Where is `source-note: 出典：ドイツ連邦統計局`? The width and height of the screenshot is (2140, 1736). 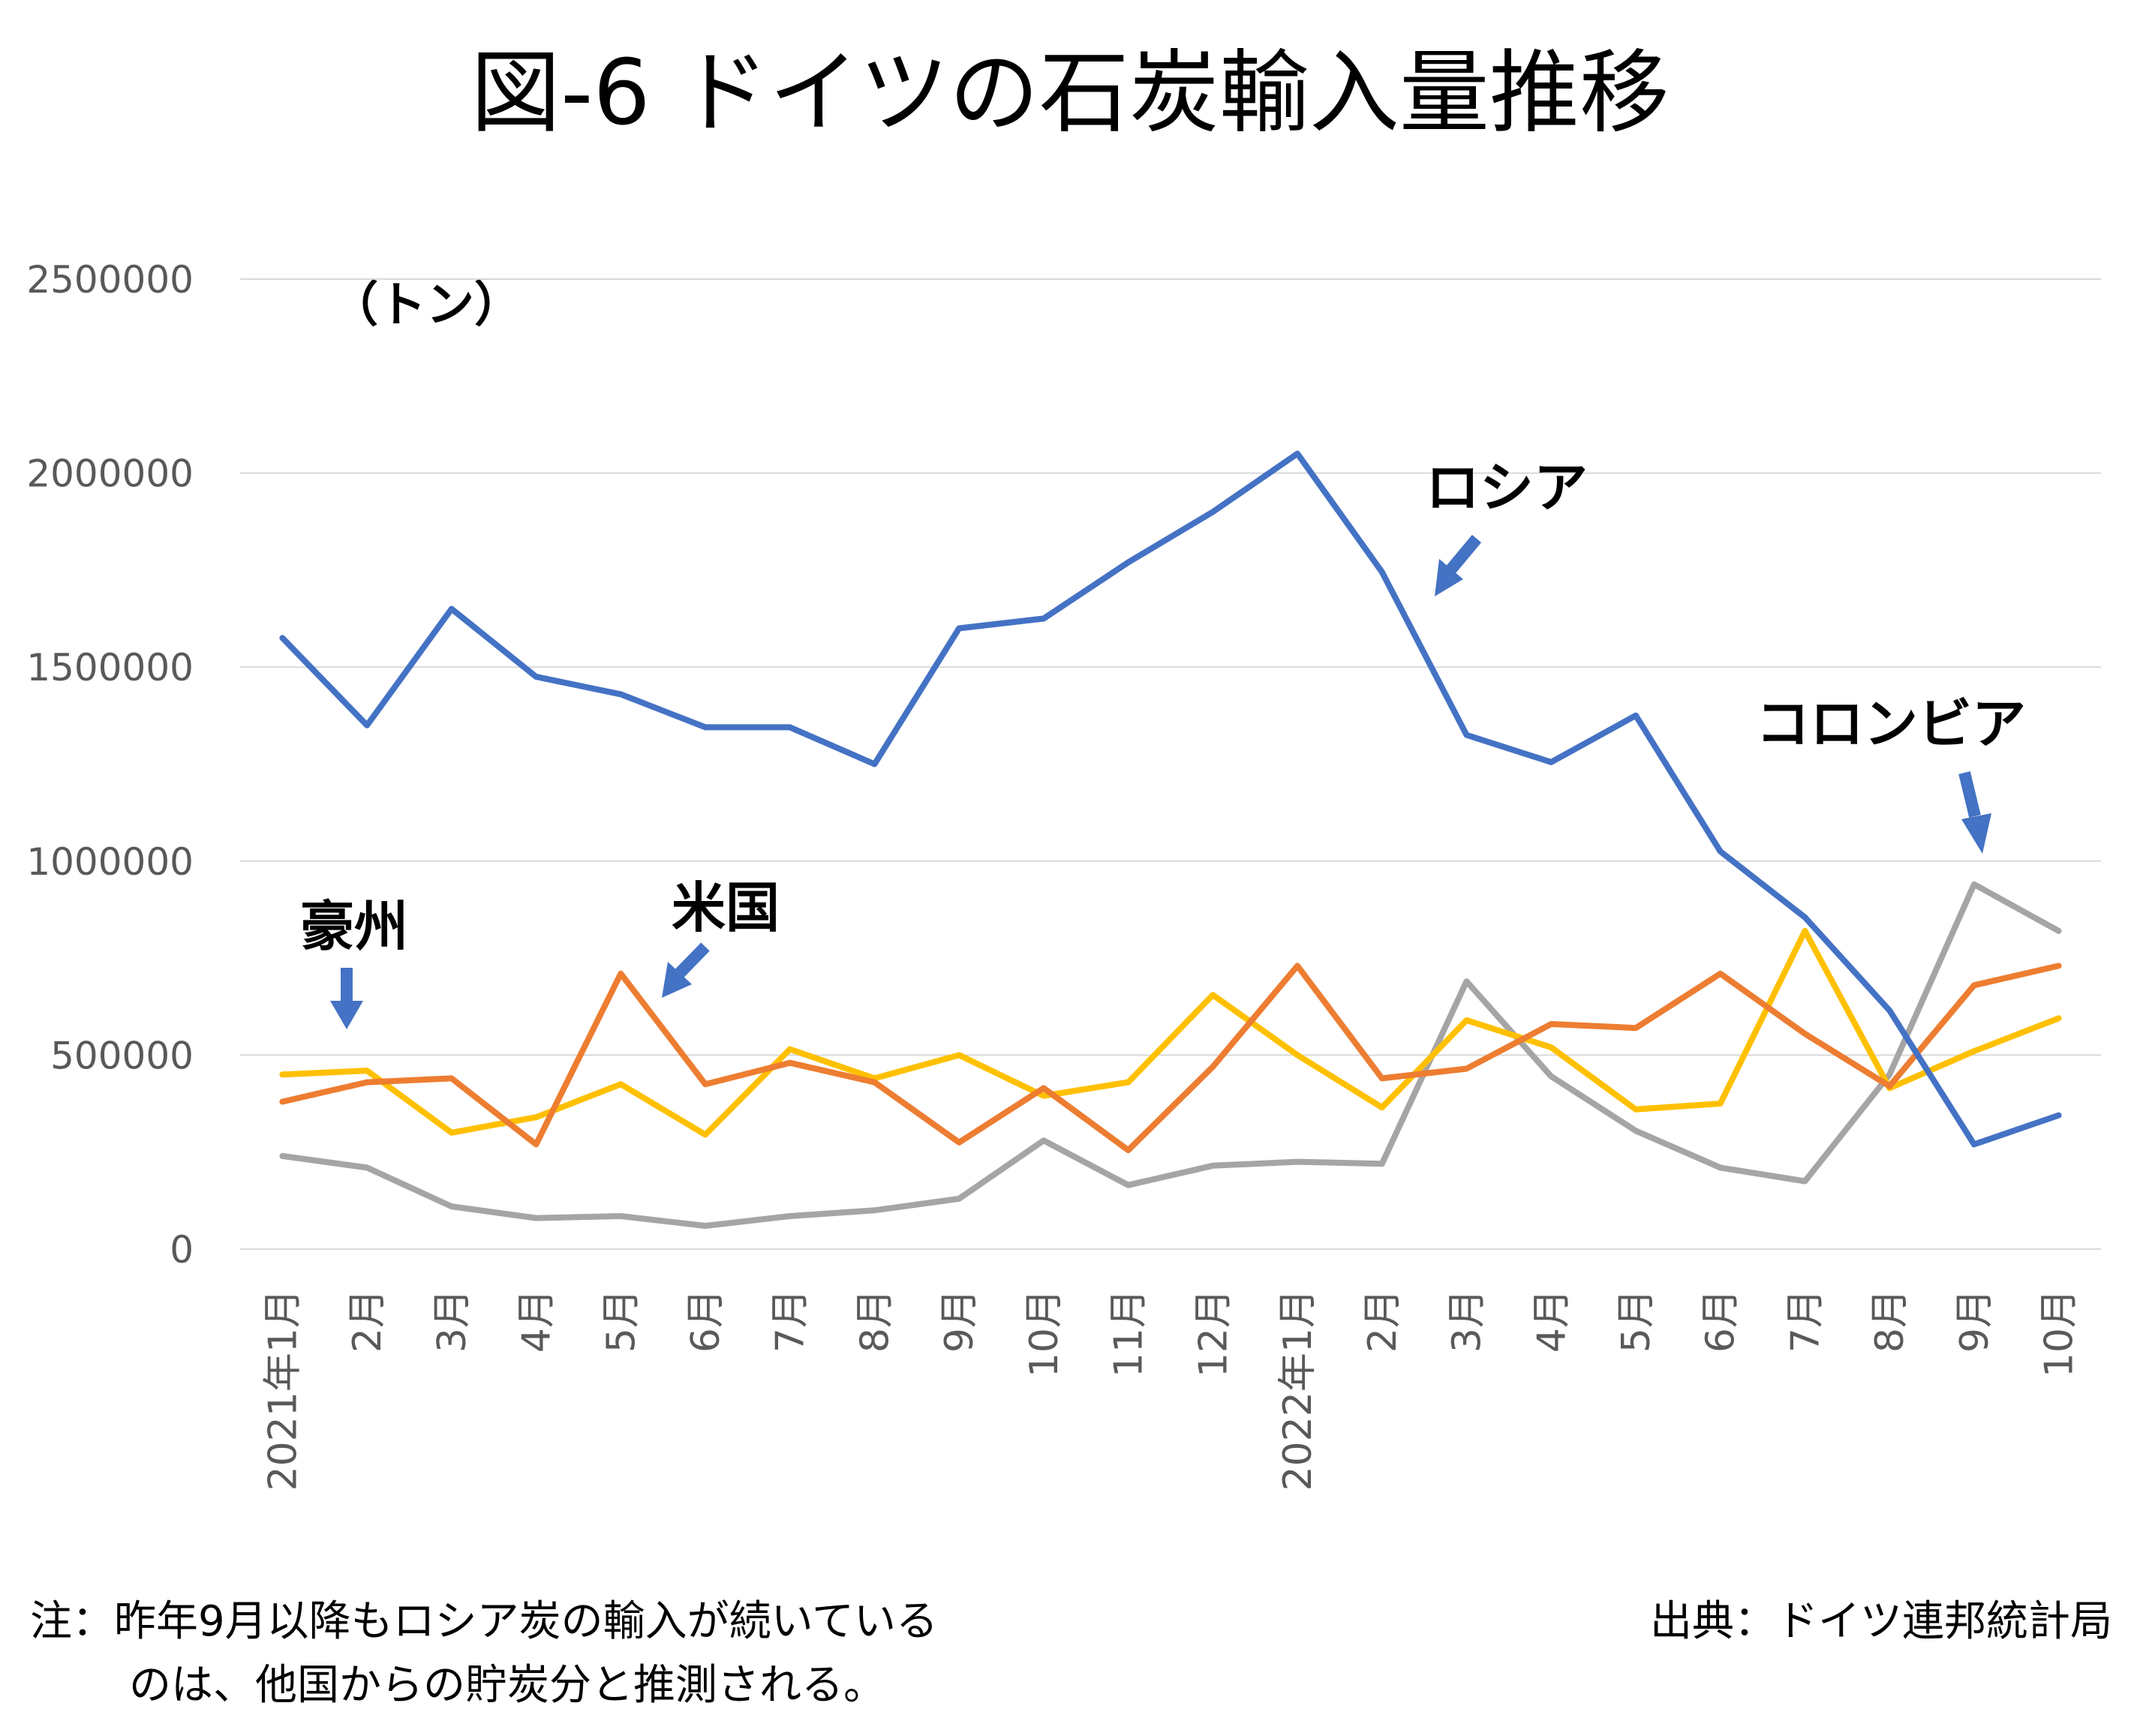
source-note: 出典：ドイツ連邦統計局 is located at coordinates (1881, 1622).